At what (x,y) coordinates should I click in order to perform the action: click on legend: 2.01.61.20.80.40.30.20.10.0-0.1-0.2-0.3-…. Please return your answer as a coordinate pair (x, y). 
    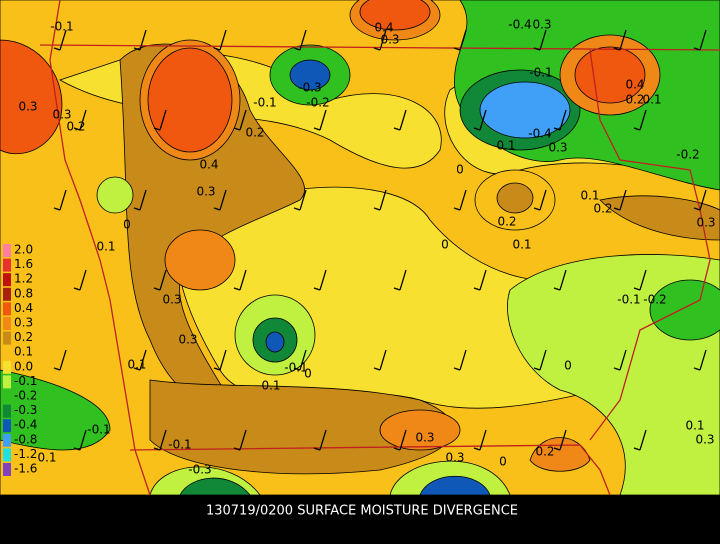
    Looking at the image, I should click on (20, 359).